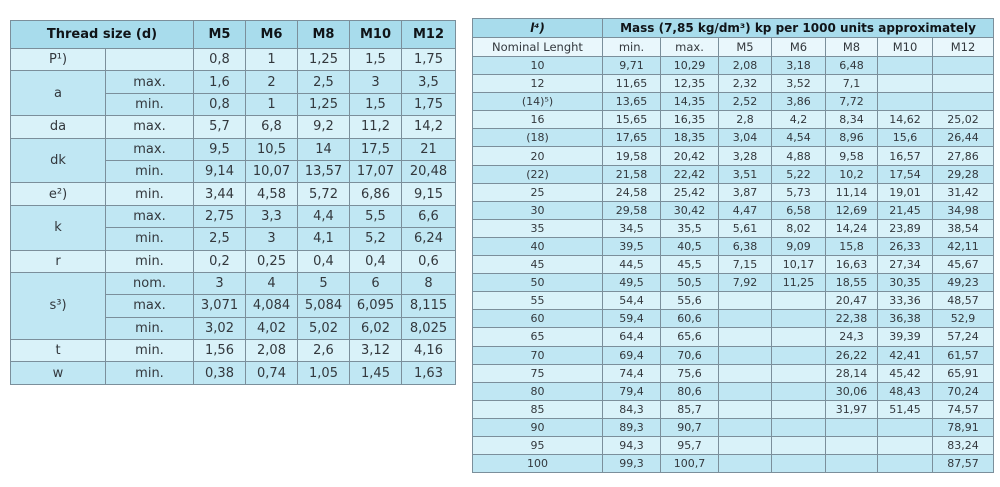  What do you see at coordinates (689, 337) in the screenshot?
I see `table-cell: 65,6` at bounding box center [689, 337].